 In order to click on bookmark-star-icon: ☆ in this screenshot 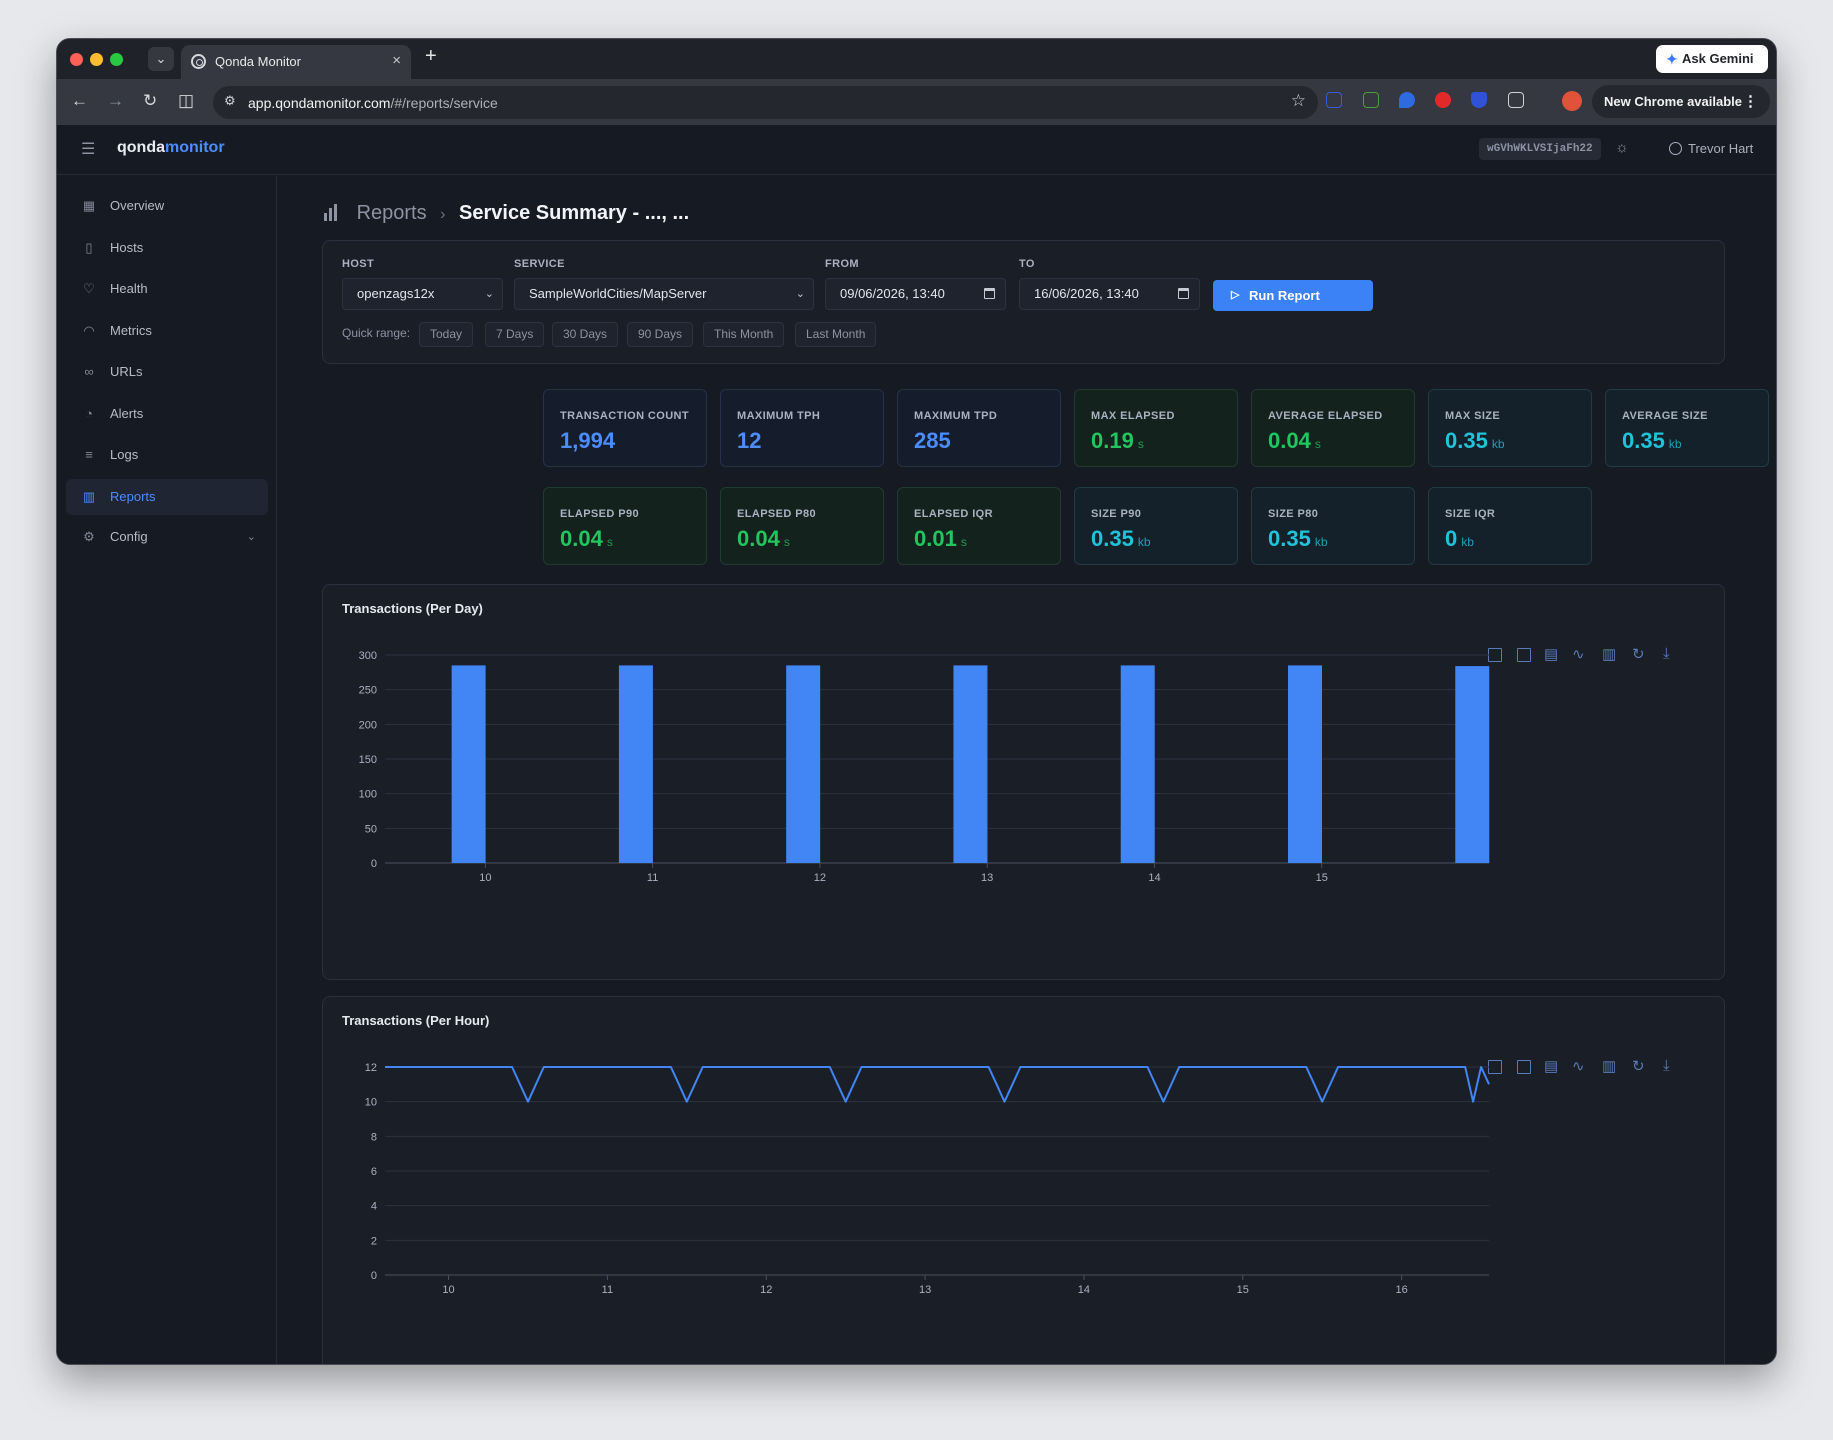, I will do `click(1298, 100)`.